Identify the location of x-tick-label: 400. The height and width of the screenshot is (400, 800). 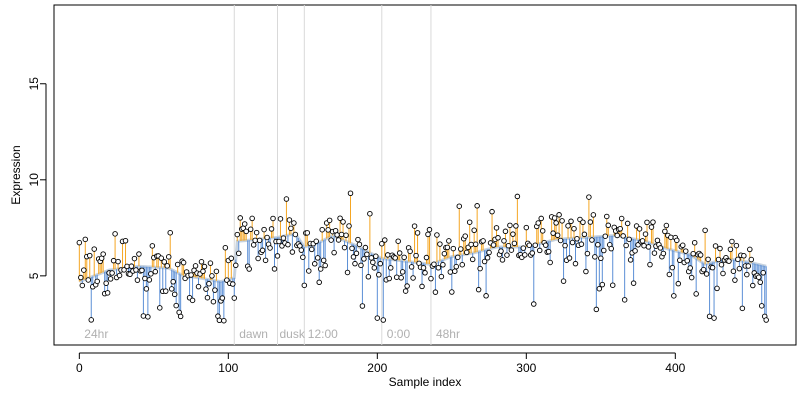
(675, 368).